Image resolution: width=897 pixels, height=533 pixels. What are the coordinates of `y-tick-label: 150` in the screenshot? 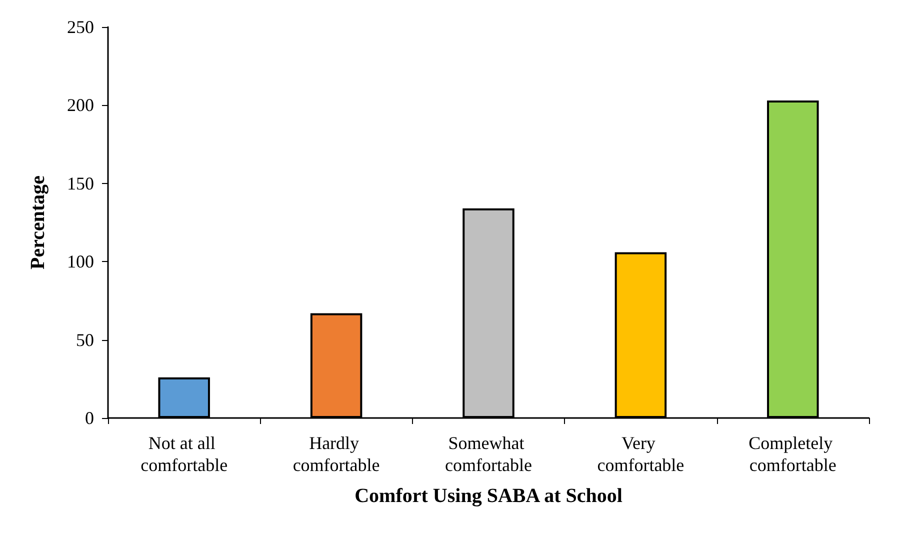 It's located at (80, 183).